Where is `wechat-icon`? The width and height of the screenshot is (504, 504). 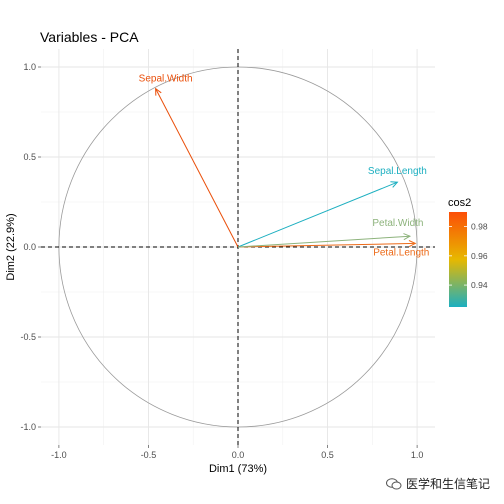
wechat-icon is located at coordinates (394, 483).